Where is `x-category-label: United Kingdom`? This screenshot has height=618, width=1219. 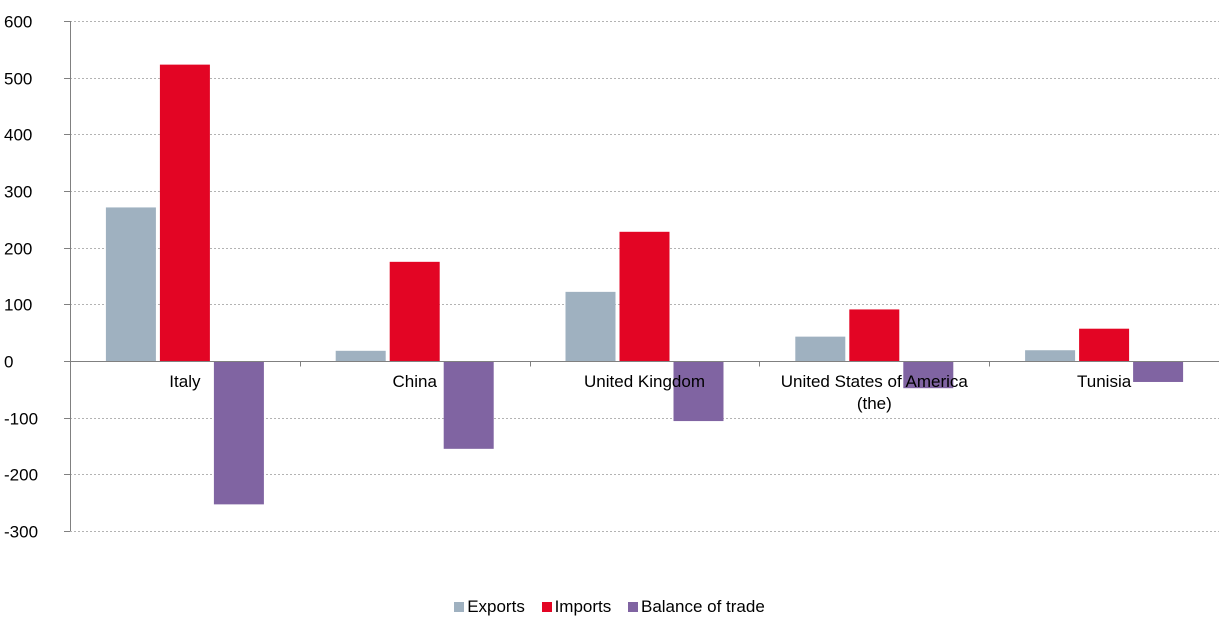 x-category-label: United Kingdom is located at coordinates (644, 381).